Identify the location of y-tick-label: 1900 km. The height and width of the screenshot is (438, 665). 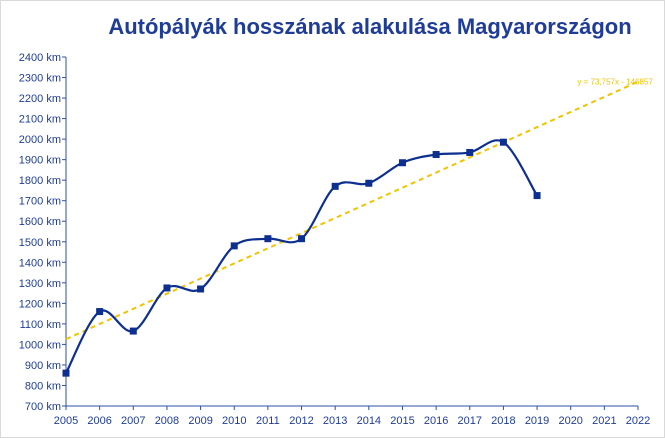
(40, 161).